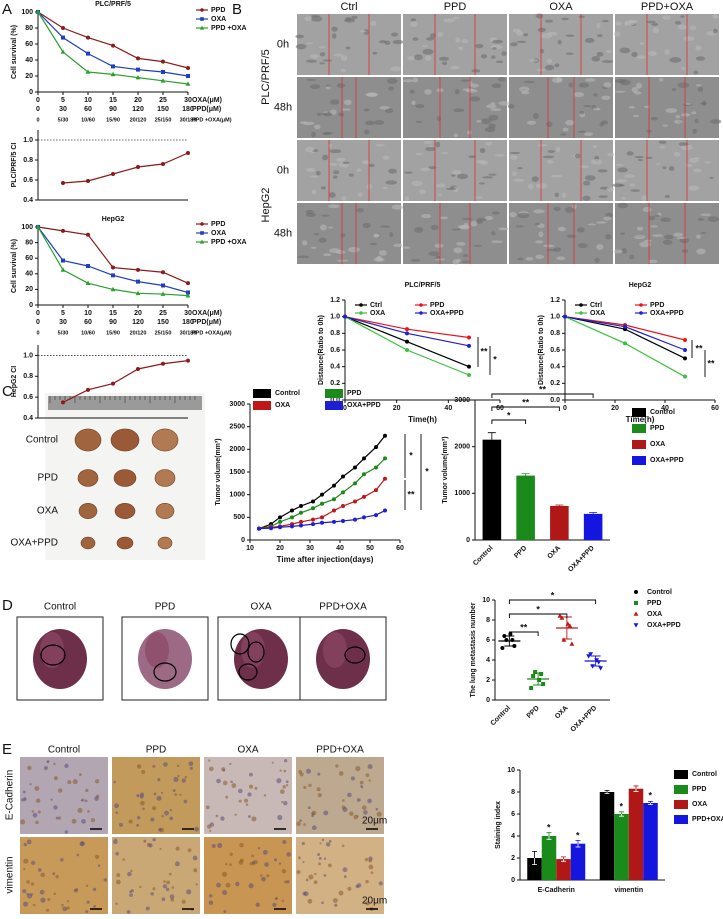 The width and height of the screenshot is (723, 919). What do you see at coordinates (138, 100) in the screenshot?
I see `x-tick-label: 20` at bounding box center [138, 100].